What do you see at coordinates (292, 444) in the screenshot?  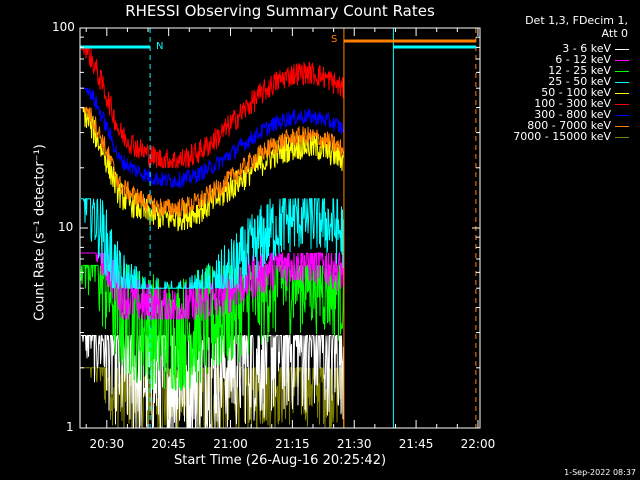 I see `x-tick-label: 21:15` at bounding box center [292, 444].